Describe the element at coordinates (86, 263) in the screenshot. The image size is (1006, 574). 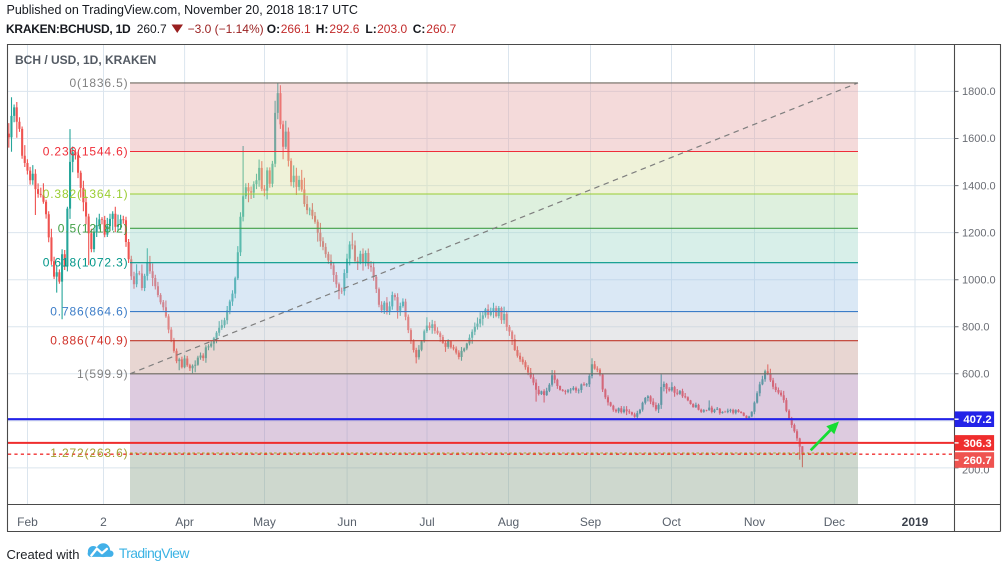
I see `svg-text: 0.618(1072.3)` at that location.